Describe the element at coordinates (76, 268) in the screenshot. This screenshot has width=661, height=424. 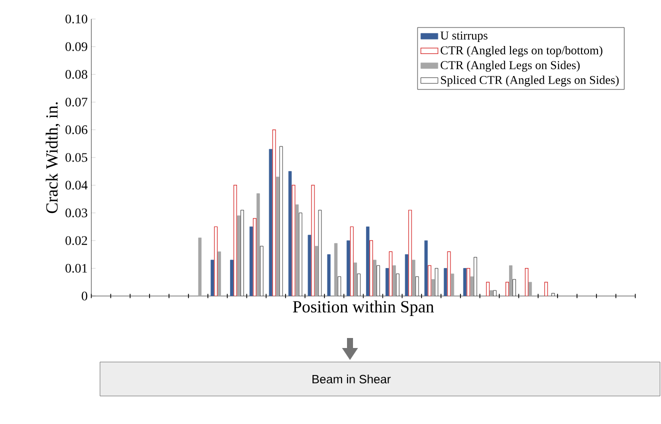
I see `y-tick-label: 0.01` at that location.